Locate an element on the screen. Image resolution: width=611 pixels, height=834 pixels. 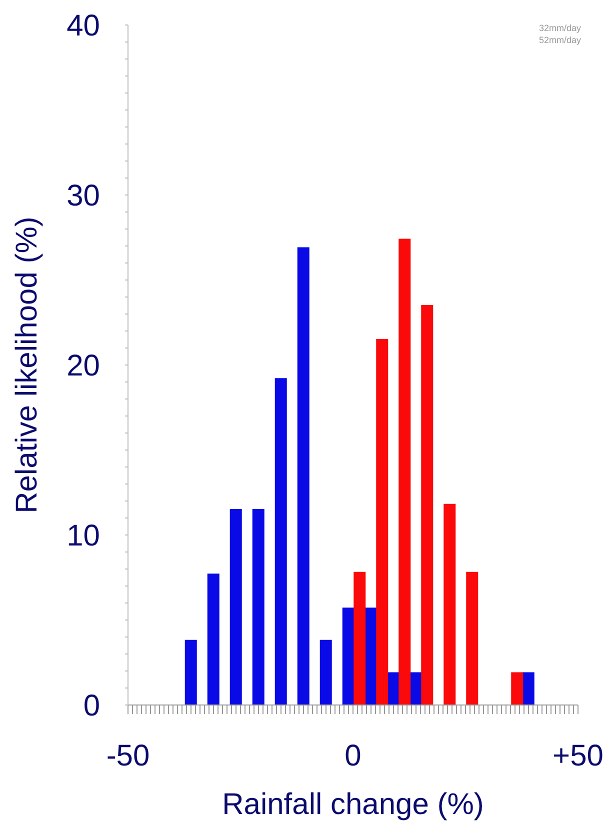
y-axis-title: Relative likelihood (%) is located at coordinates (27, 365).